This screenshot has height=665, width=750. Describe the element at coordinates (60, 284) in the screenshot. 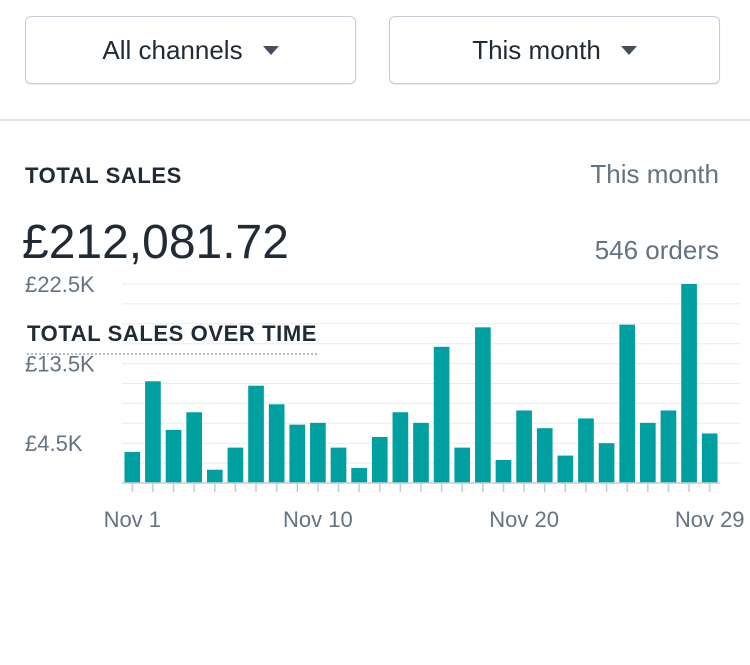

I see `y-tick-label: £22.5K` at that location.